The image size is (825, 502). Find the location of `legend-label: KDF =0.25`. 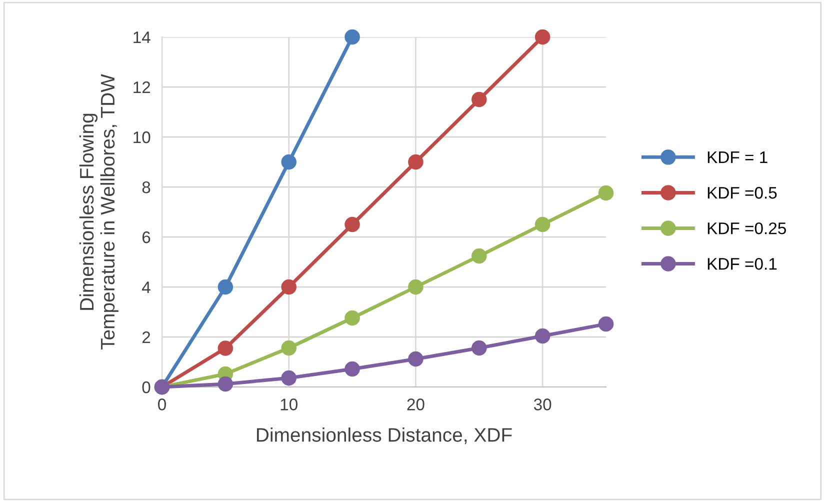

legend-label: KDF =0.25 is located at coordinates (747, 228).